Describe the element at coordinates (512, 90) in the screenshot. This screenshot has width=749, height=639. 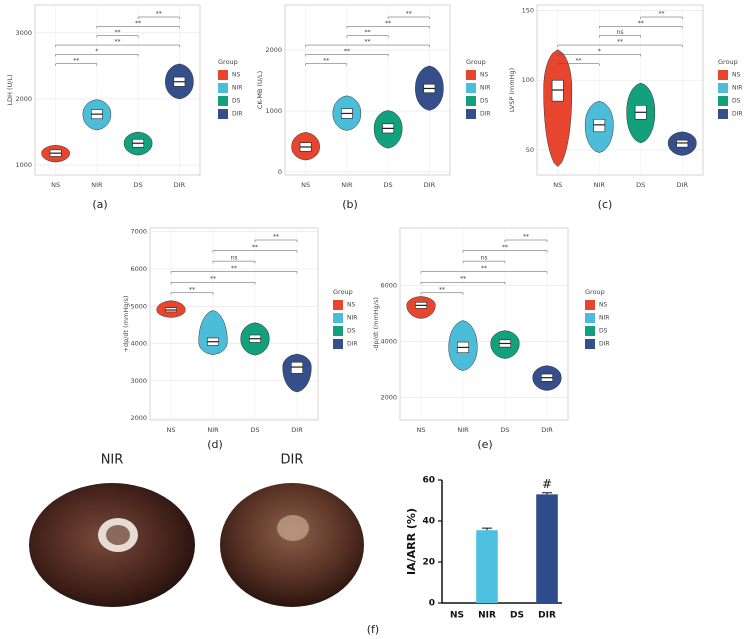
I see `y-axis-label: LVSP (mmHg)` at that location.